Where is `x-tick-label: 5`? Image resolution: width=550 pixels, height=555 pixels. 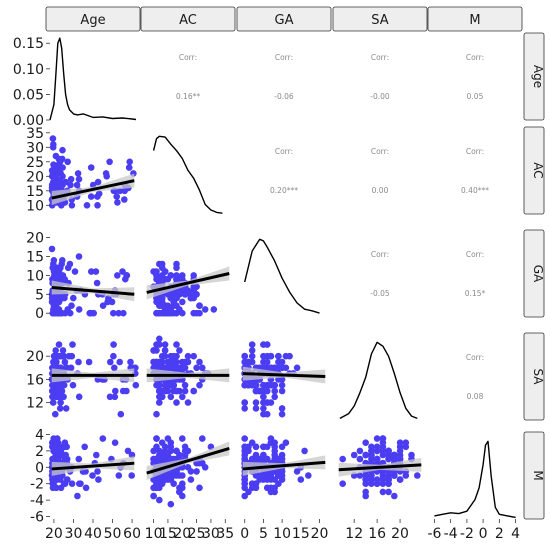
x-tick-label: 5 is located at coordinates (263, 534).